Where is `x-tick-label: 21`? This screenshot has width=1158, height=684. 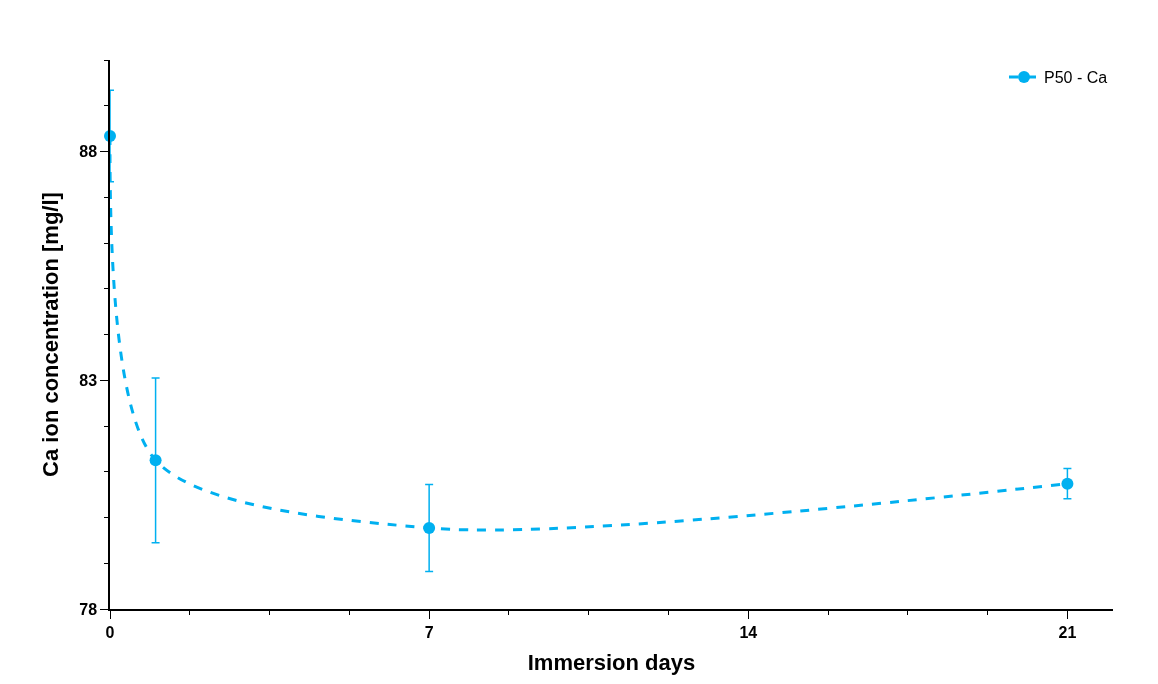
x-tick-label: 21 is located at coordinates (1067, 632).